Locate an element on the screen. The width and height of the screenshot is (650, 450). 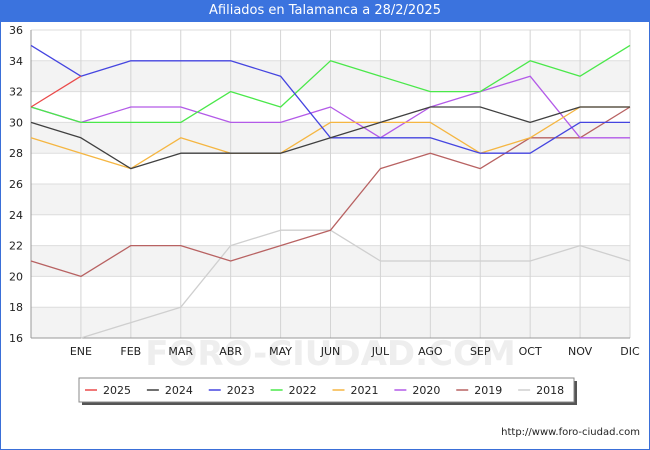
legend-label-2021: 2021 is located at coordinates (365, 390).